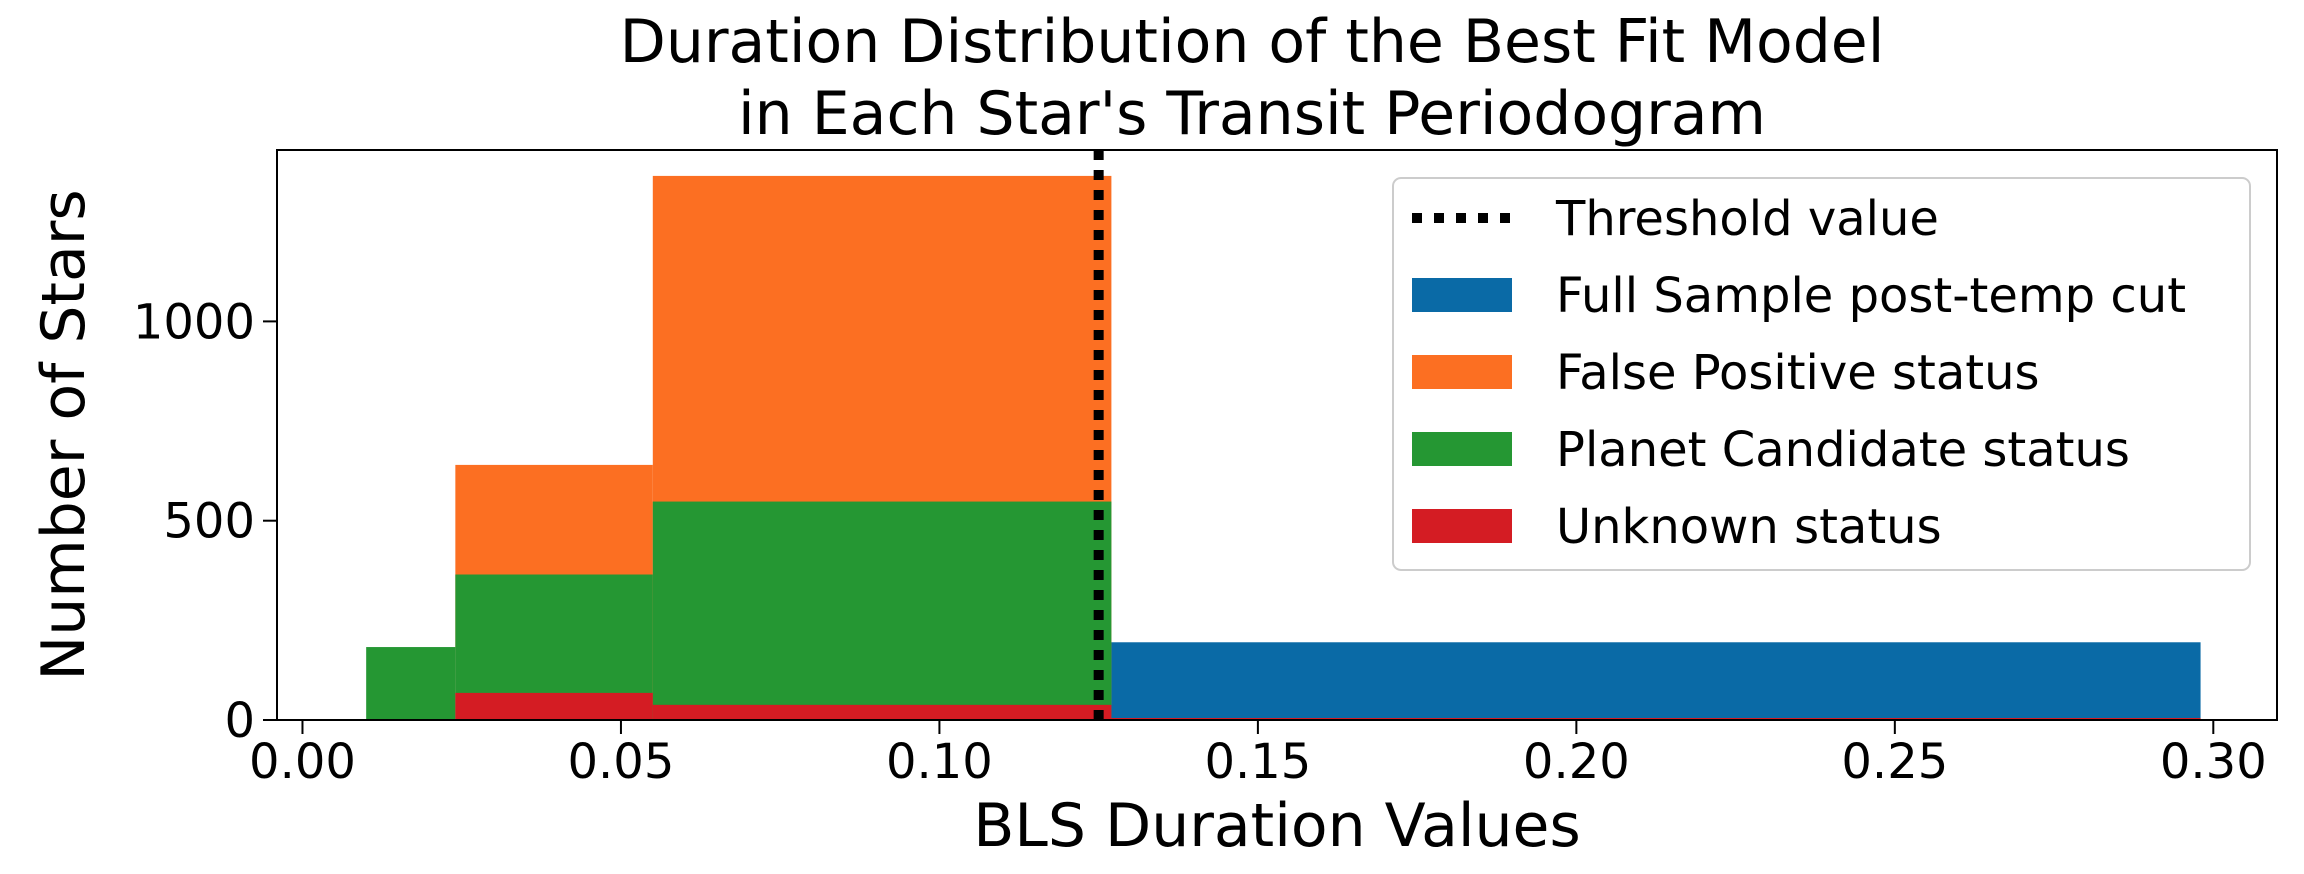 This screenshot has height=874, width=2304. Describe the element at coordinates (1843, 450) in the screenshot. I see `legend-label-planet-candidate-status: Planet Candidate status` at that location.